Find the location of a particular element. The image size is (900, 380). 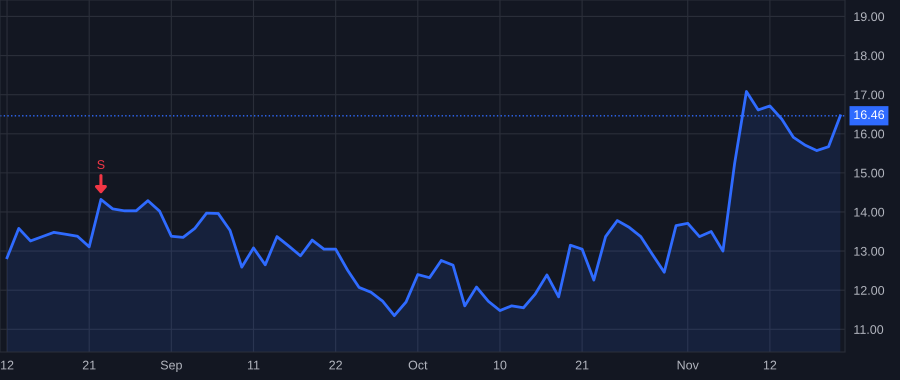

y-tick-label: 18.00 is located at coordinates (869, 55).